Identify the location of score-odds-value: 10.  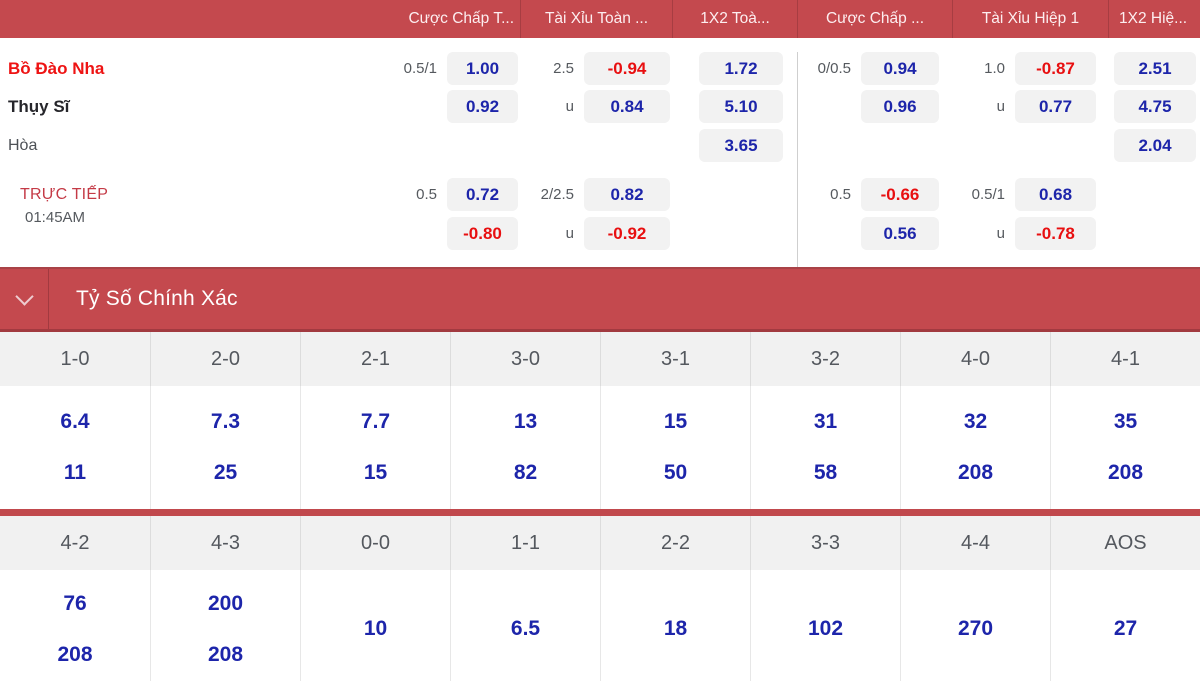
(375, 628).